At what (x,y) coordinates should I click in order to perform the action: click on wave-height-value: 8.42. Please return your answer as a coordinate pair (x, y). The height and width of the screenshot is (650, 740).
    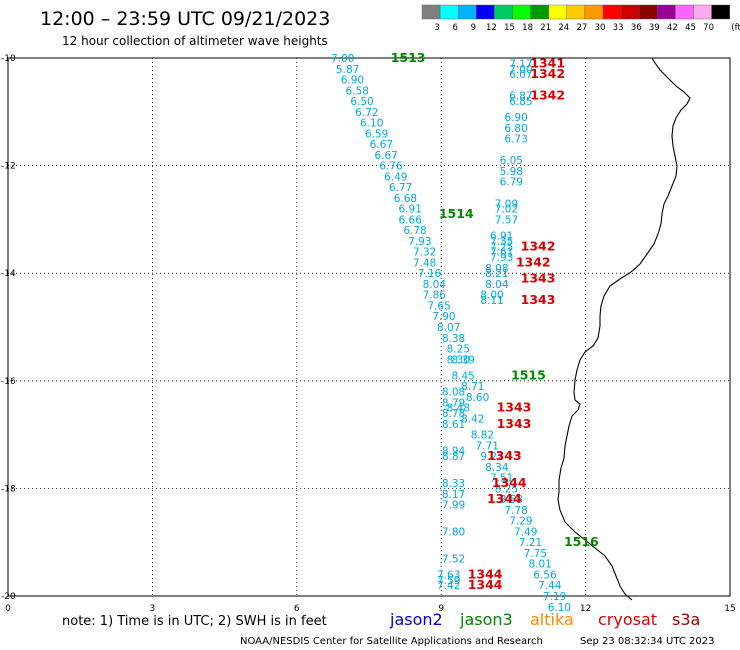
    Looking at the image, I should click on (472, 419).